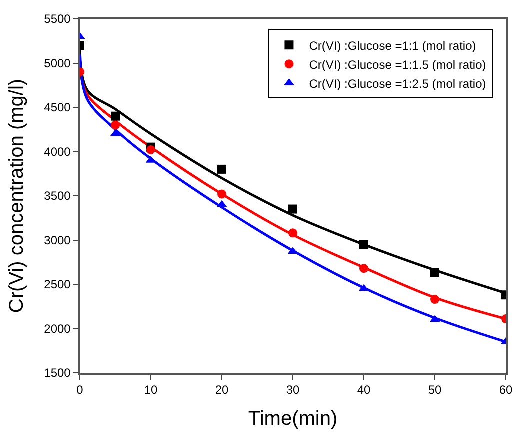  Describe the element at coordinates (58, 107) in the screenshot. I see `y-tick-label: 4500` at that location.